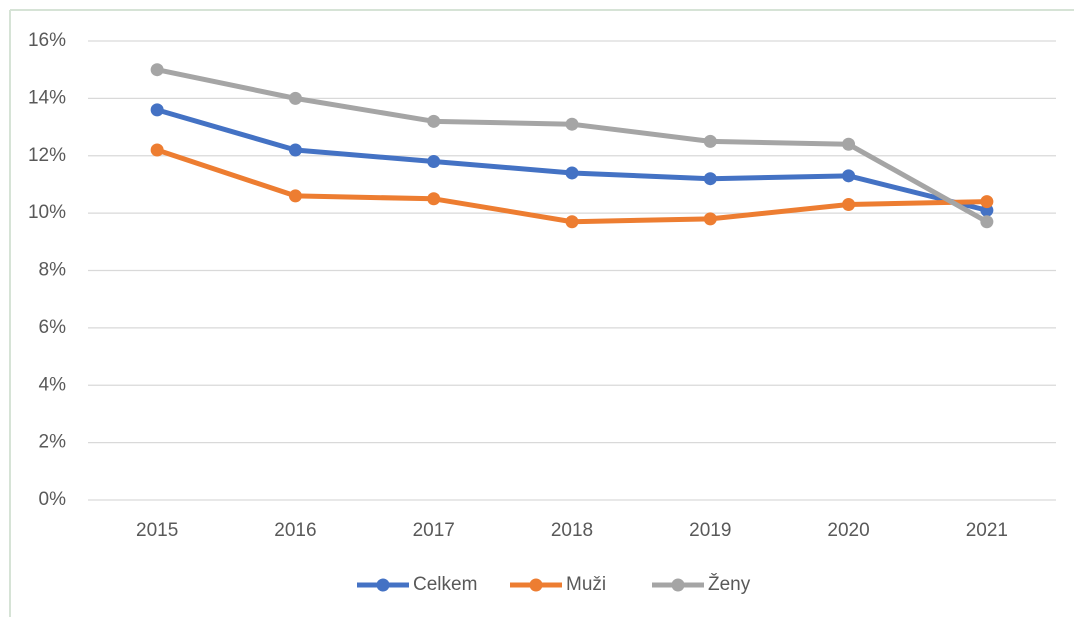 This screenshot has width=1074, height=617. I want to click on x-tick-label: 2019, so click(710, 530).